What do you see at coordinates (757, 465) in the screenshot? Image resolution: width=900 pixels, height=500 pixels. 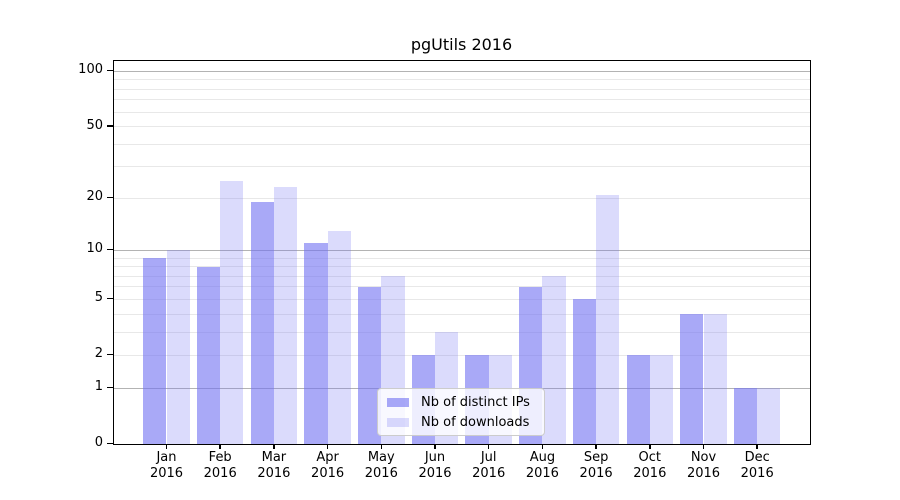 I see `x-tick-label-11: Dec 2016` at bounding box center [757, 465].